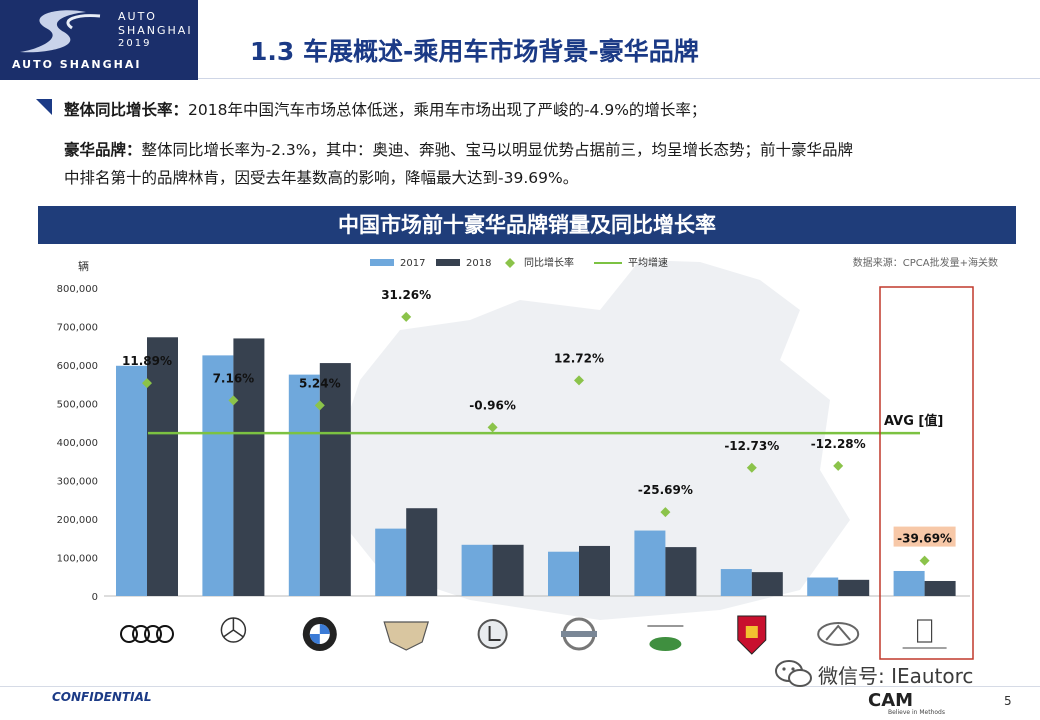  I want to click on growth-marker-jaguar-land-rover, so click(665, 512).